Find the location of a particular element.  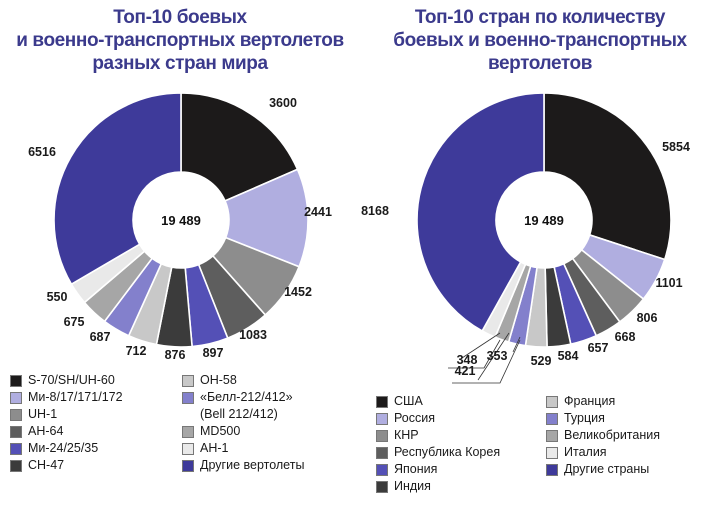

chart1-total-label: 19 489 is located at coordinates (181, 220).